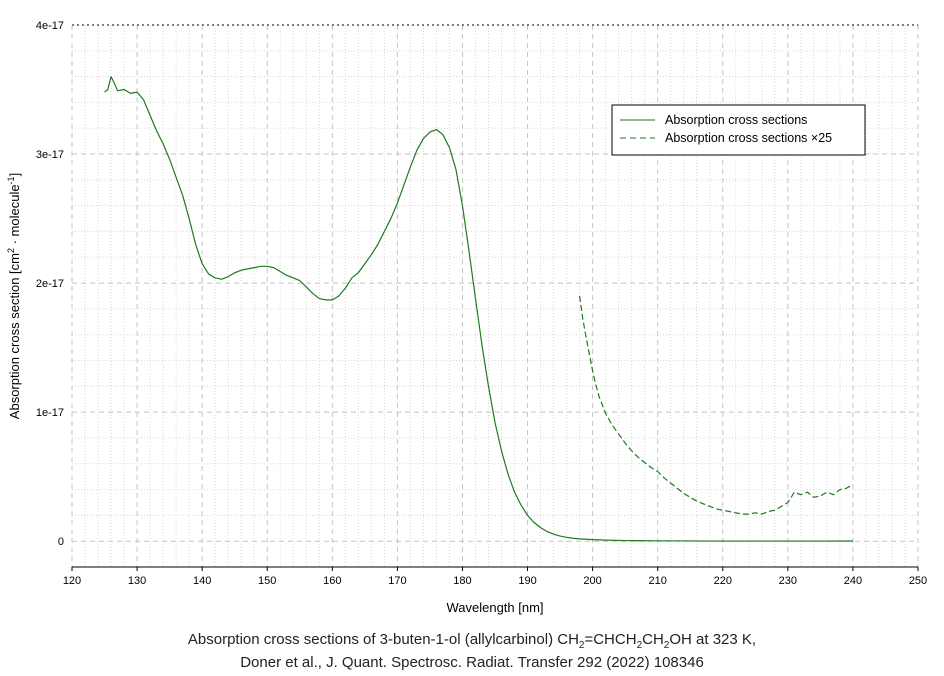 The image size is (944, 676). Describe the element at coordinates (202, 581) in the screenshot. I see `x-tick-label: 140` at that location.